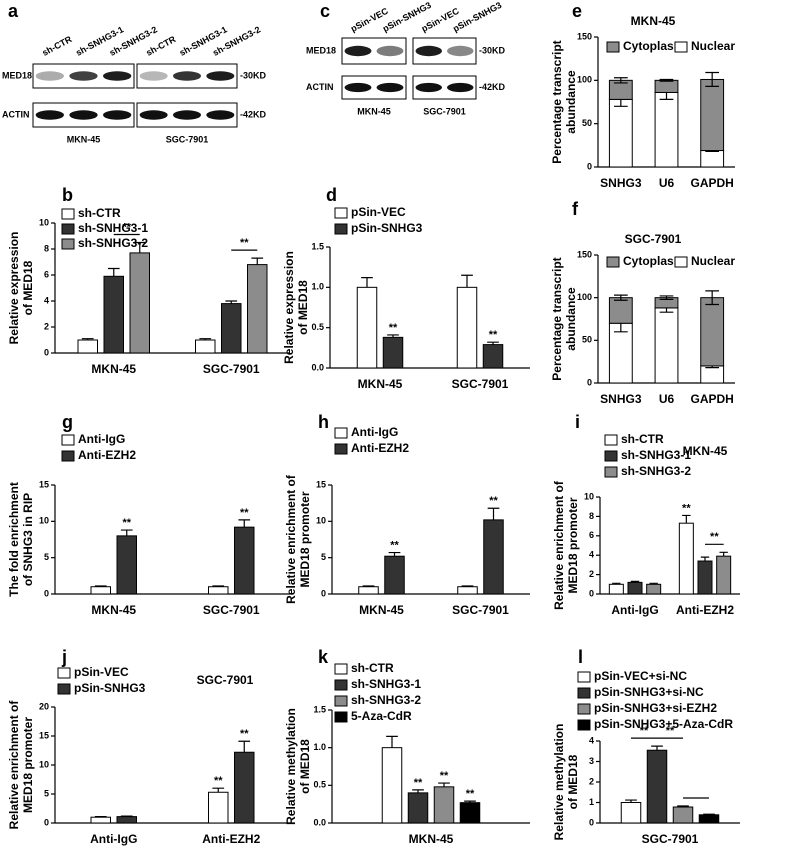 This screenshot has height=855, width=788. I want to click on y-tick-label: 1.0, so click(317, 287).